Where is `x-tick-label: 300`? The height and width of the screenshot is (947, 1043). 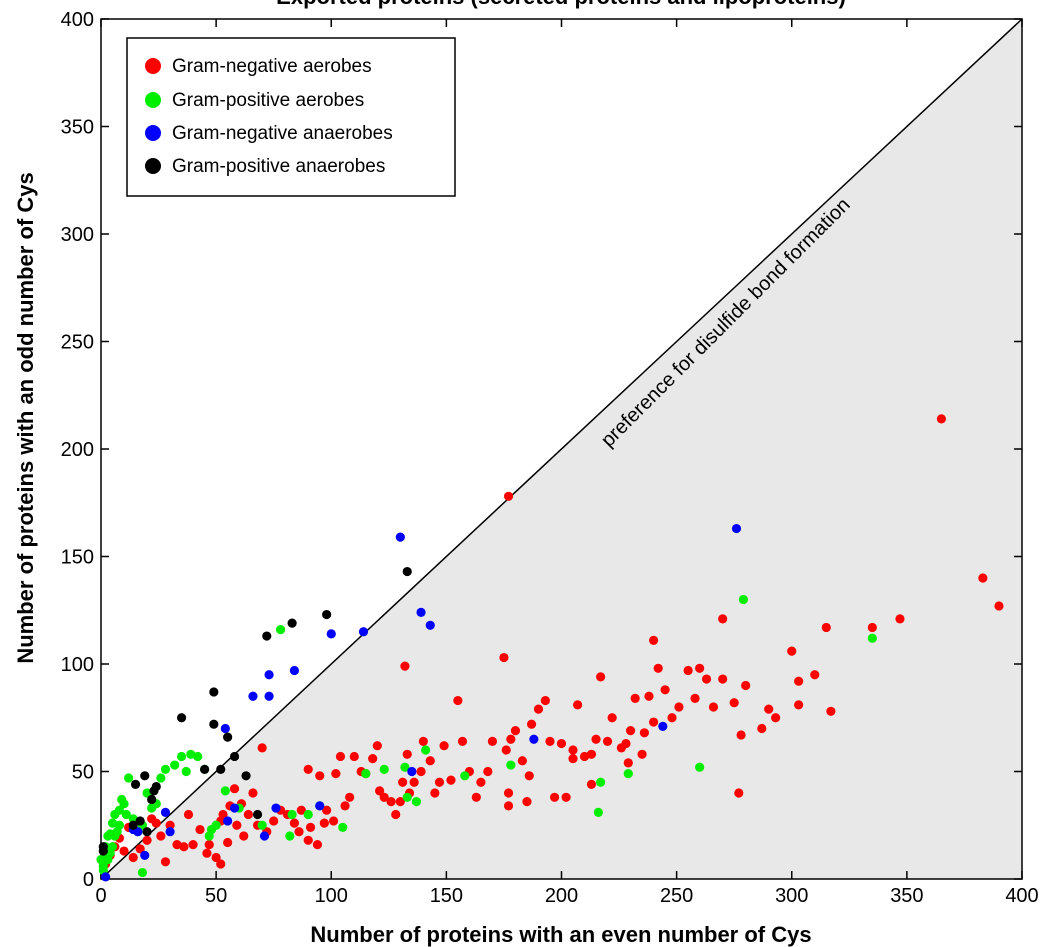
x-tick-label: 300 is located at coordinates (791, 896).